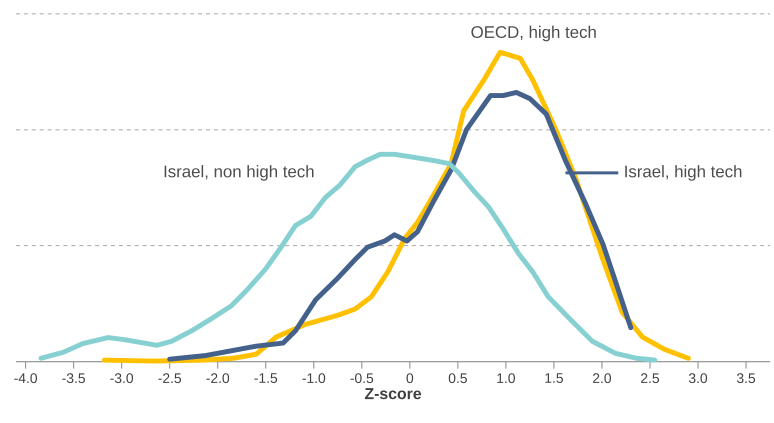  What do you see at coordinates (554, 379) in the screenshot?
I see `x-tick-label: 1.5` at bounding box center [554, 379].